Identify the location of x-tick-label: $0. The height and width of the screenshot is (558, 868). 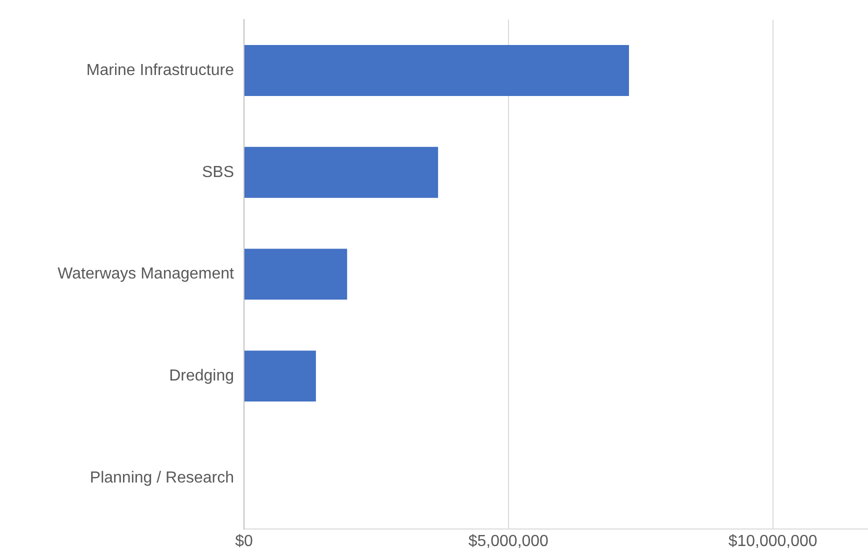
(244, 541).